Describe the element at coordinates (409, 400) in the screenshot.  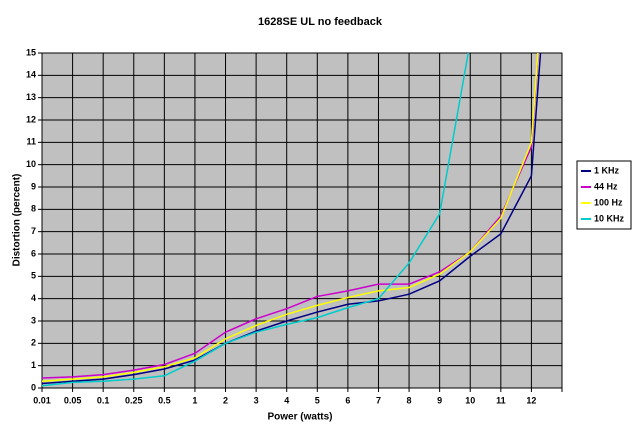
I see `x-tick-label: 8` at that location.